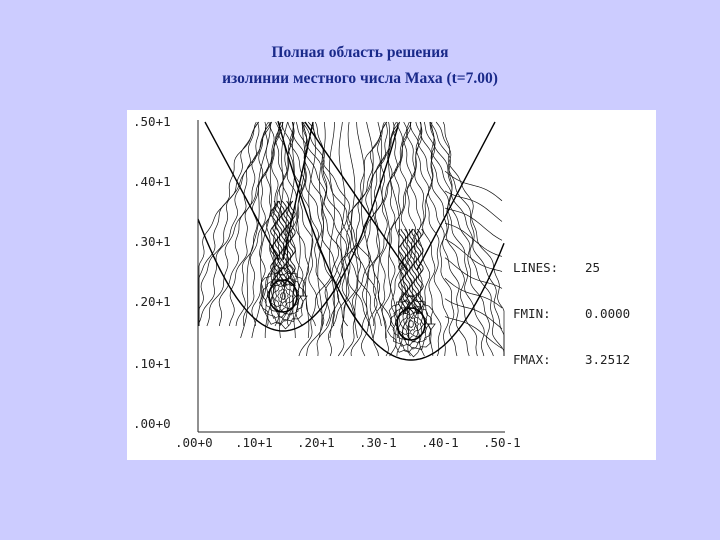 Image resolution: width=720 pixels, height=540 pixels. I want to click on slide-title-line2: изолинии местного числа Маха (t=7.00), so click(360, 78).